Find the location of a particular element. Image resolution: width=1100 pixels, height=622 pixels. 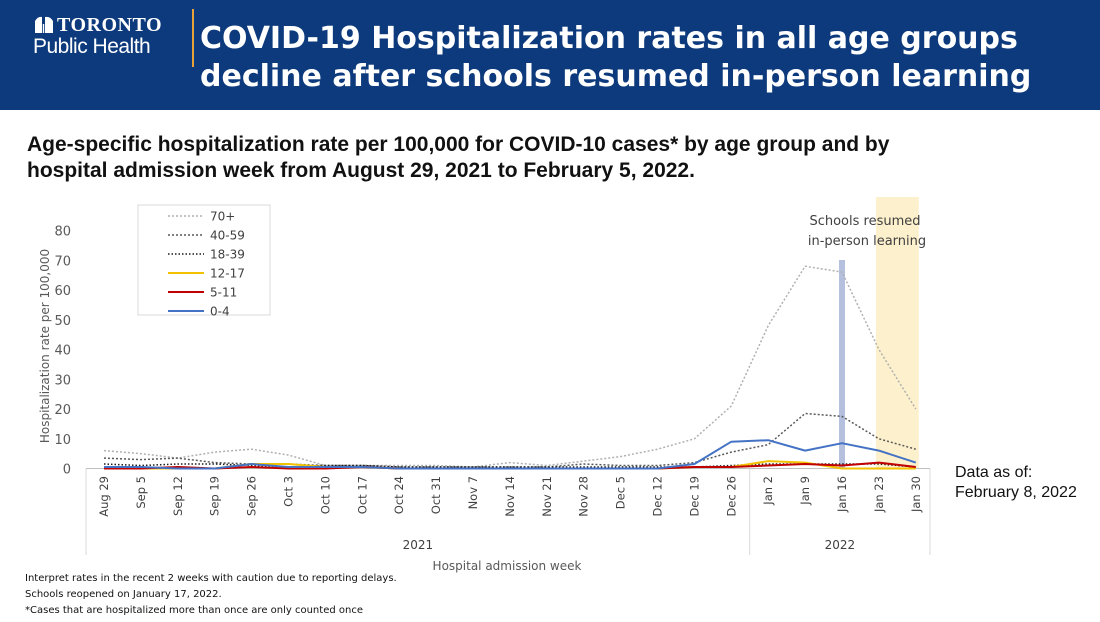

legend-label: 18-39 is located at coordinates (227, 255).